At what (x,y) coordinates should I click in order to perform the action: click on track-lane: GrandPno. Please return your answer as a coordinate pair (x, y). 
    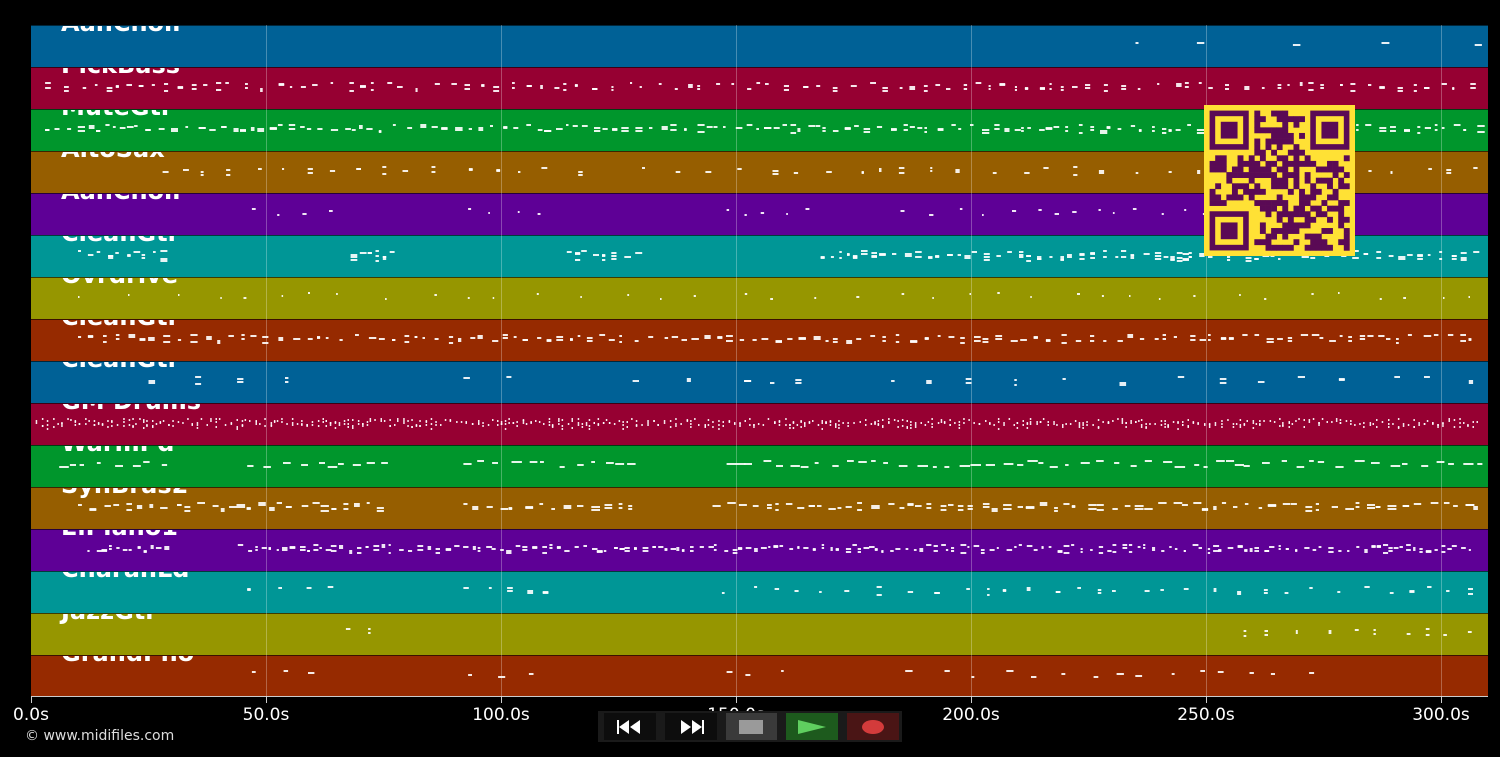
    Looking at the image, I should click on (759, 676).